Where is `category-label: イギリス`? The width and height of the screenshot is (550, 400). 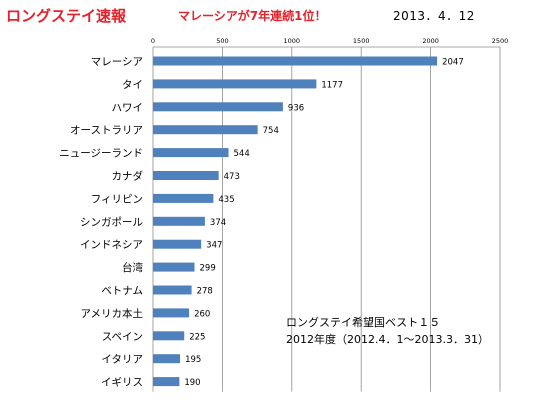 category-label: イギリス is located at coordinates (122, 383).